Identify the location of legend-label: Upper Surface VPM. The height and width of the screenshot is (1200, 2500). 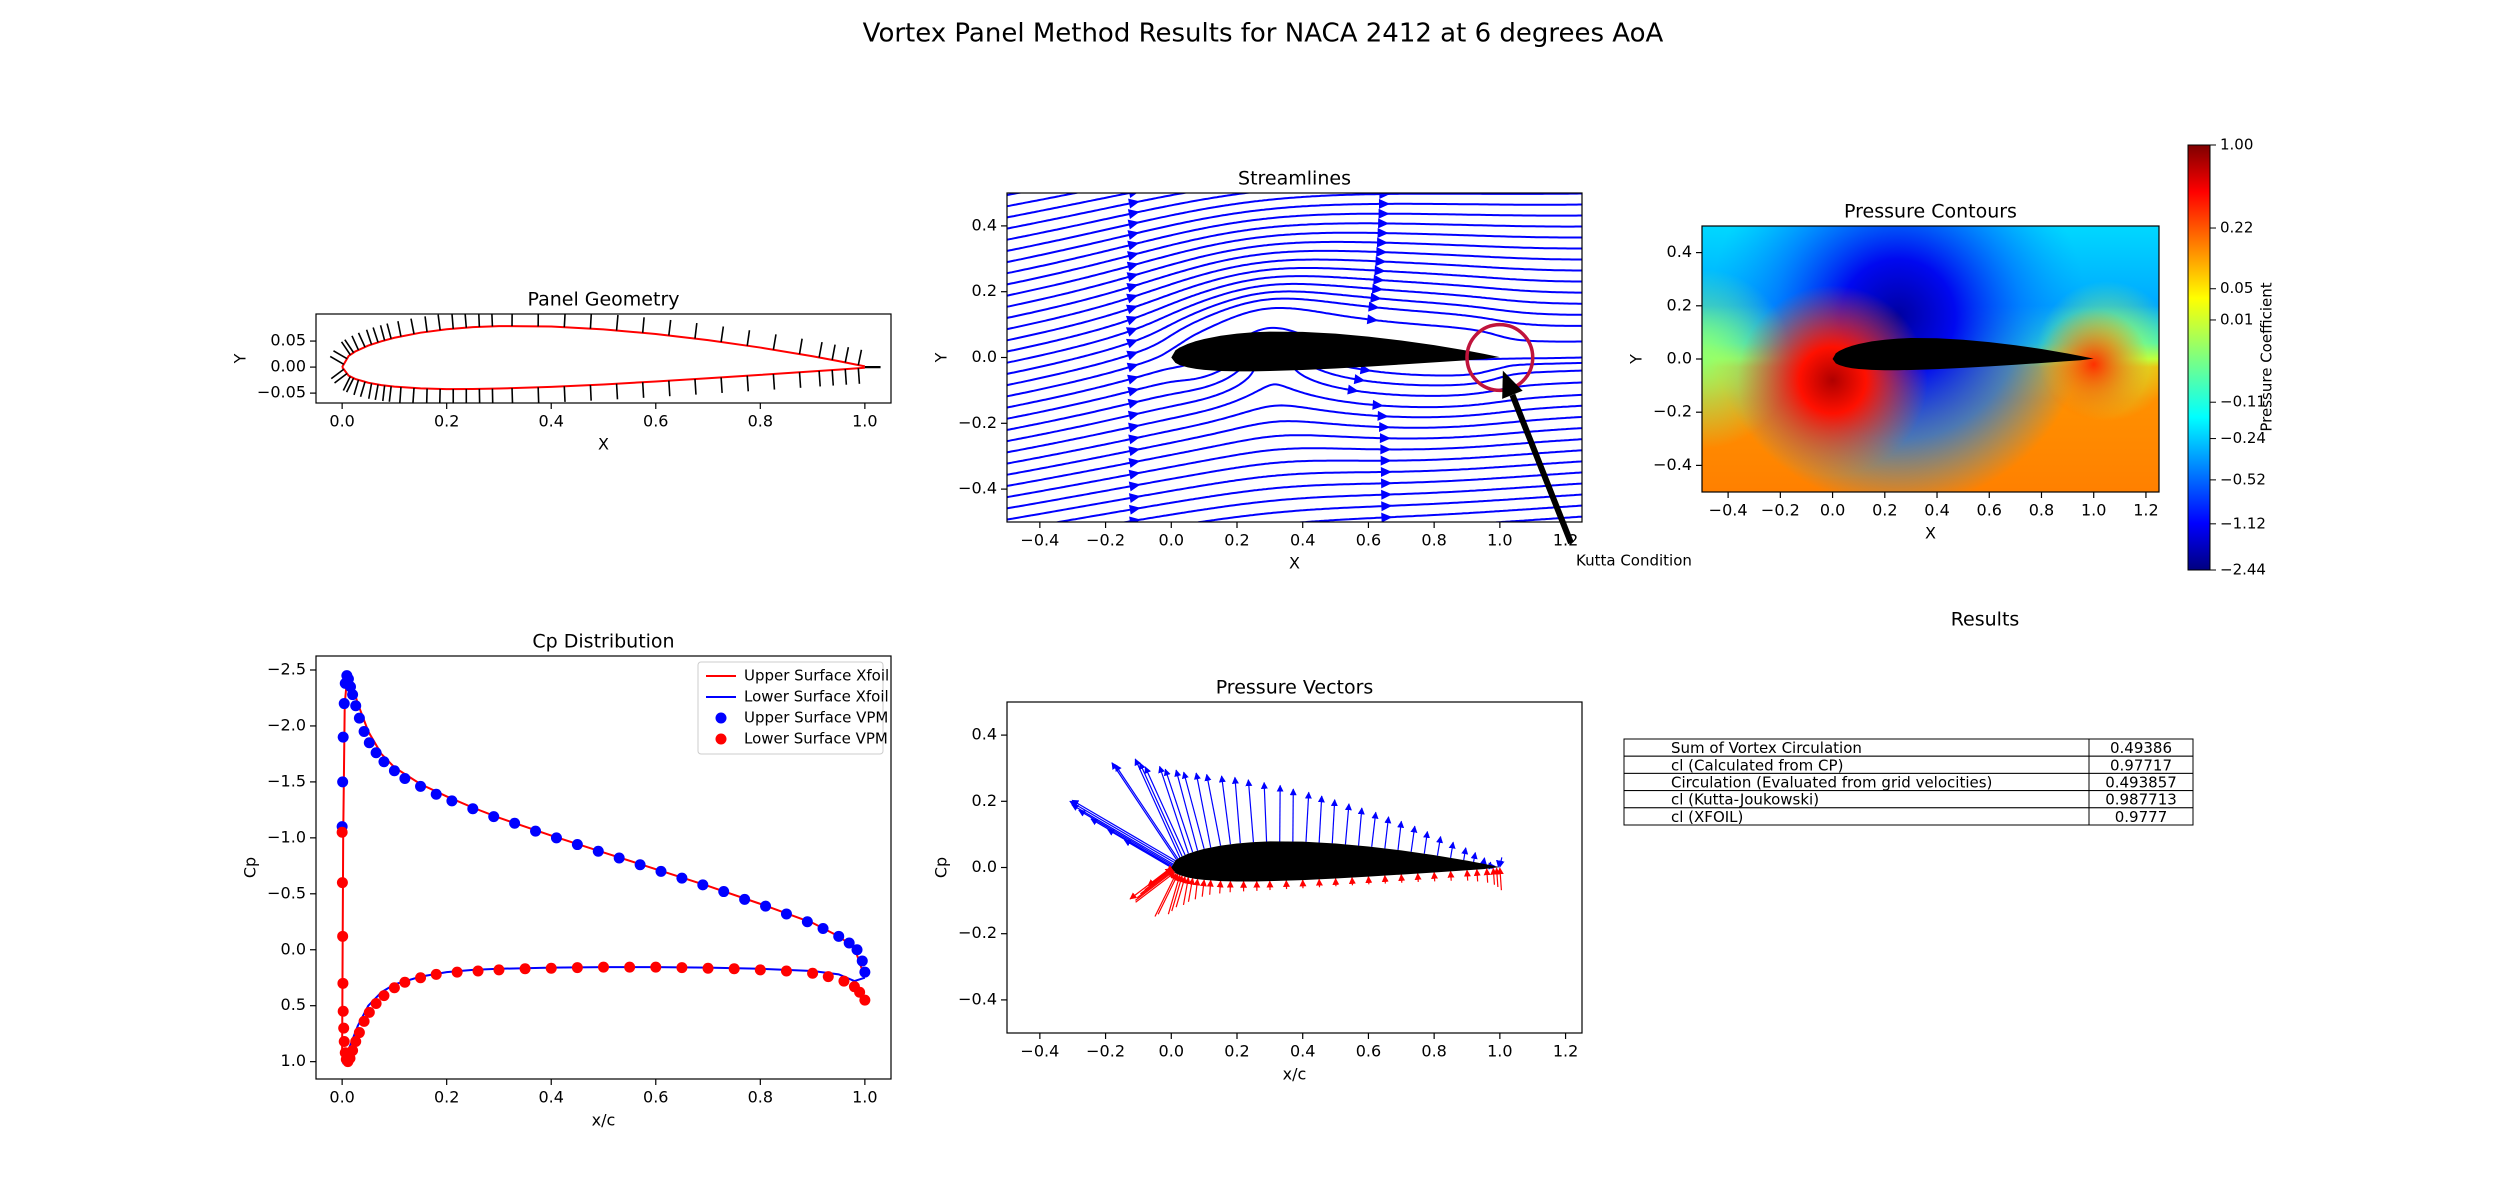
(816, 718).